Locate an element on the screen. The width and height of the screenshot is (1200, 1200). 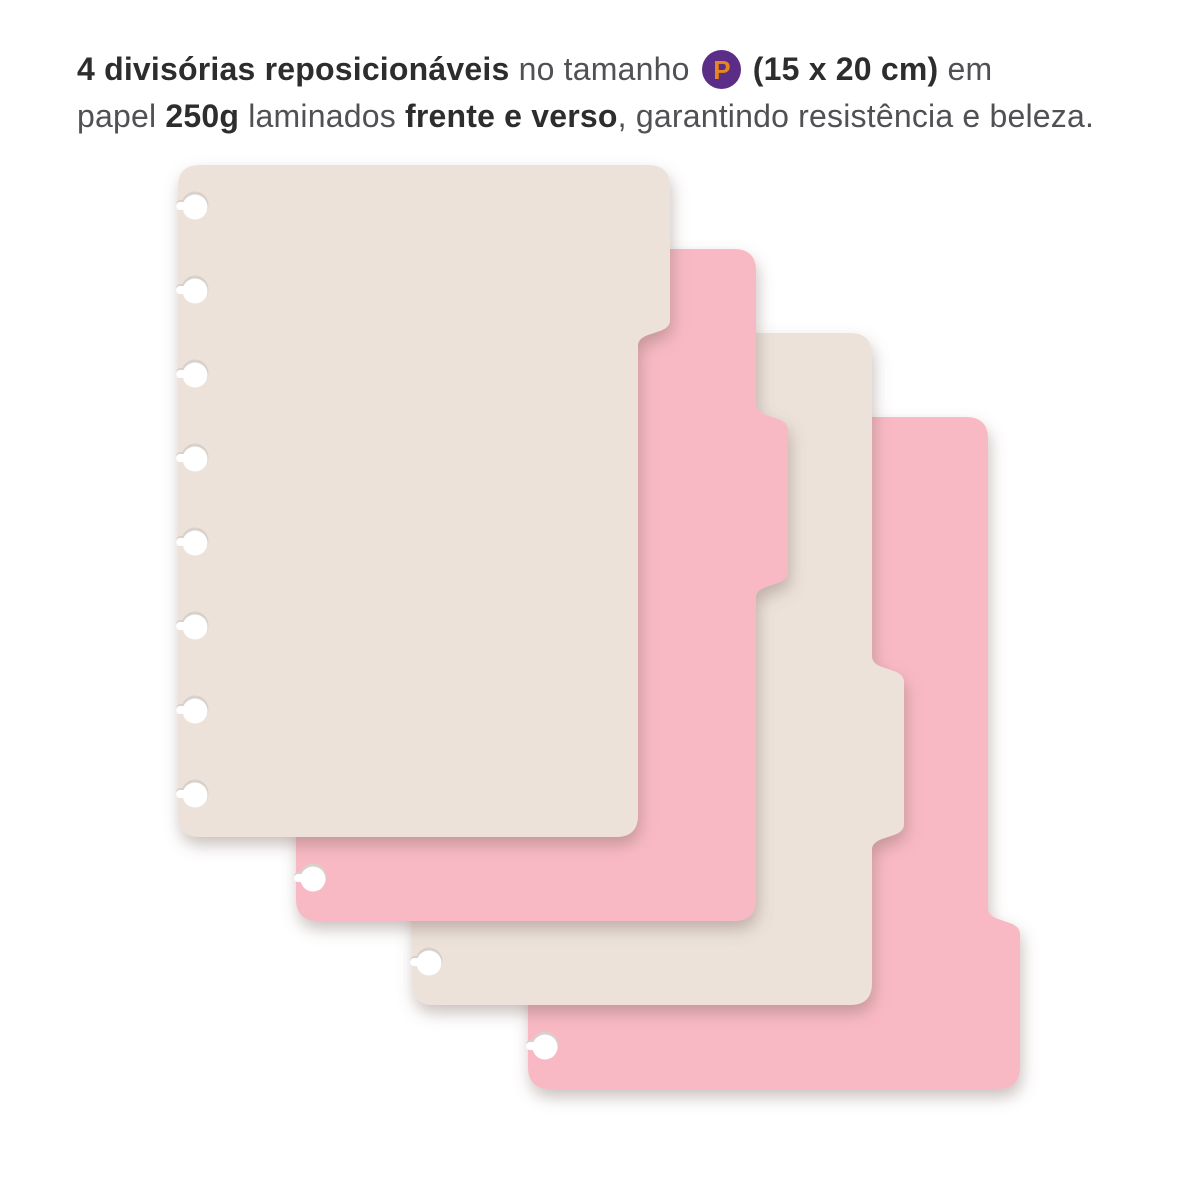
headline-regular-tail: , garantindo resistência e beleza. is located at coordinates (856, 116).